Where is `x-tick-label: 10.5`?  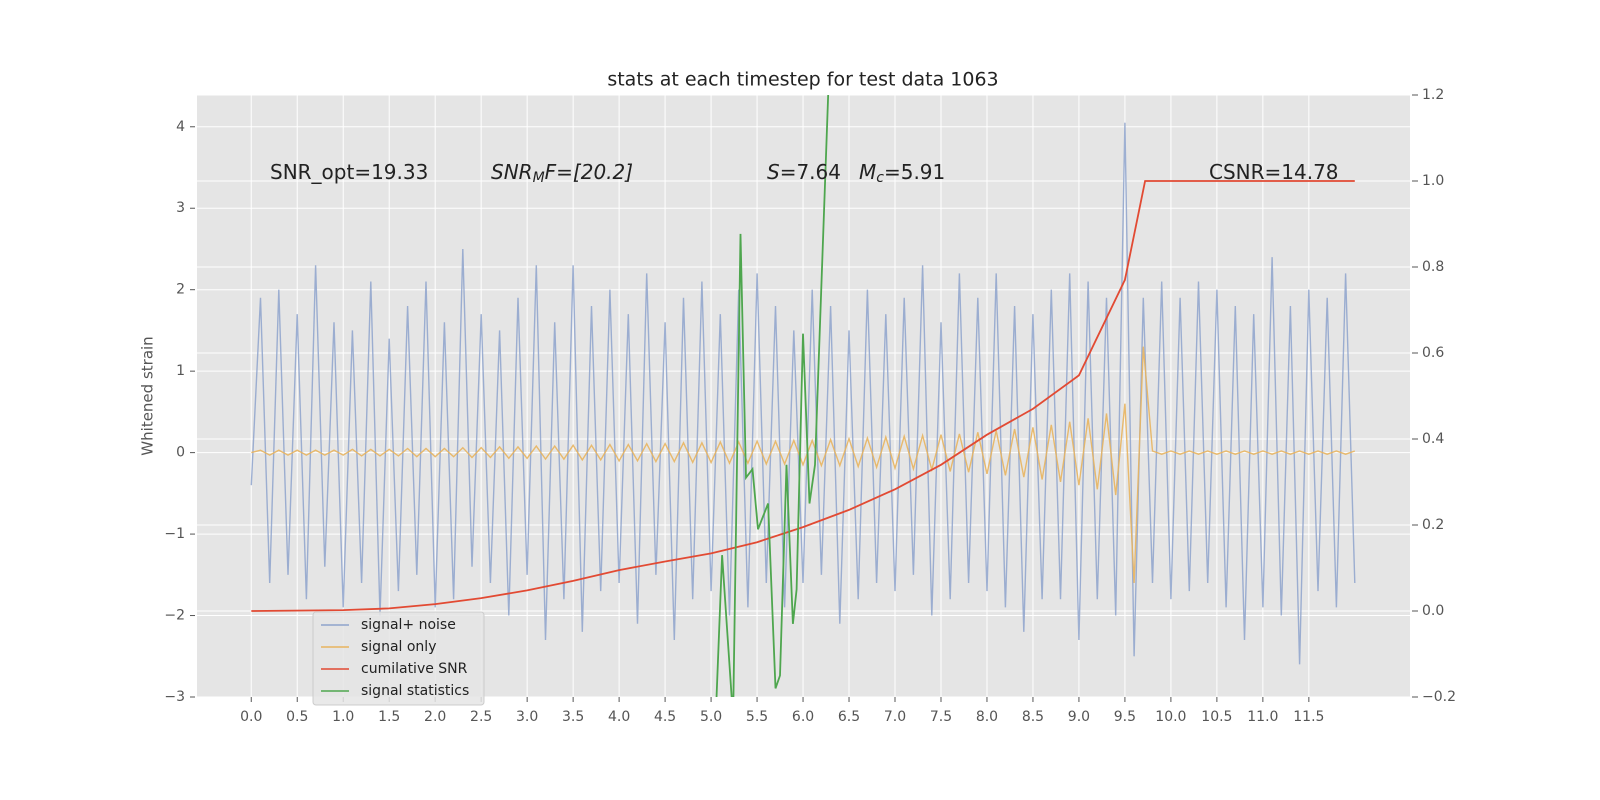 x-tick-label: 10.5 is located at coordinates (1216, 717).